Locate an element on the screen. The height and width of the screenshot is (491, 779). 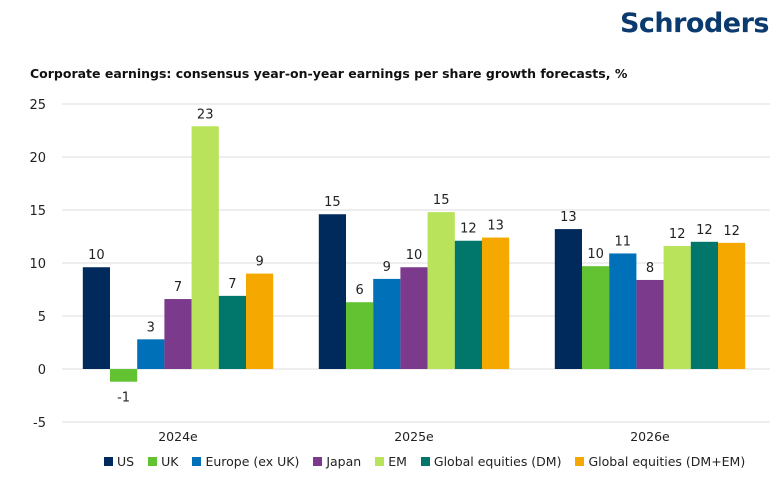
data-label: 11 is located at coordinates (623, 241).